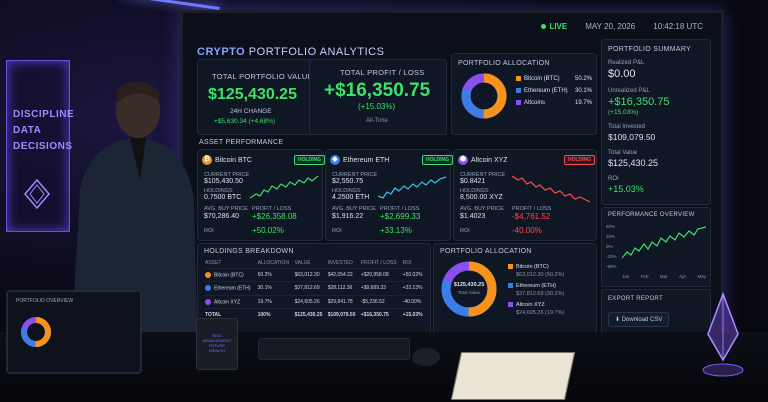 Image resolution: width=768 pixels, height=402 pixels. I want to click on page-title: CRYPTO PORTFOLIO ANALYTICS, so click(291, 52).